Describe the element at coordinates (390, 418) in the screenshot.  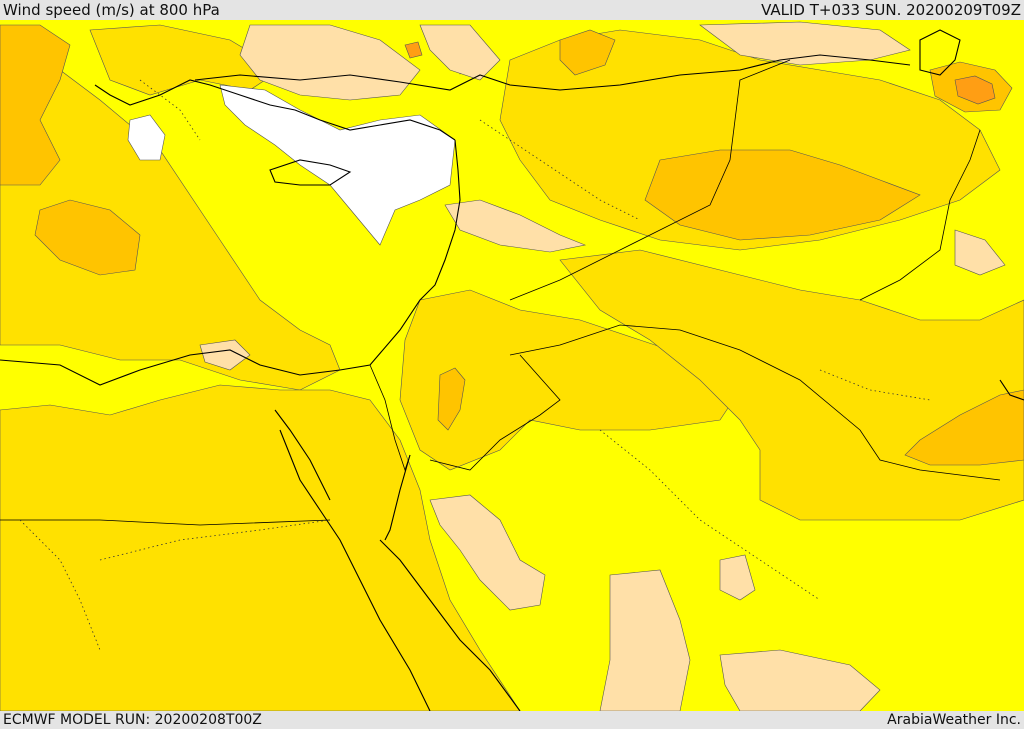
I see `border-israel-egypt` at that location.